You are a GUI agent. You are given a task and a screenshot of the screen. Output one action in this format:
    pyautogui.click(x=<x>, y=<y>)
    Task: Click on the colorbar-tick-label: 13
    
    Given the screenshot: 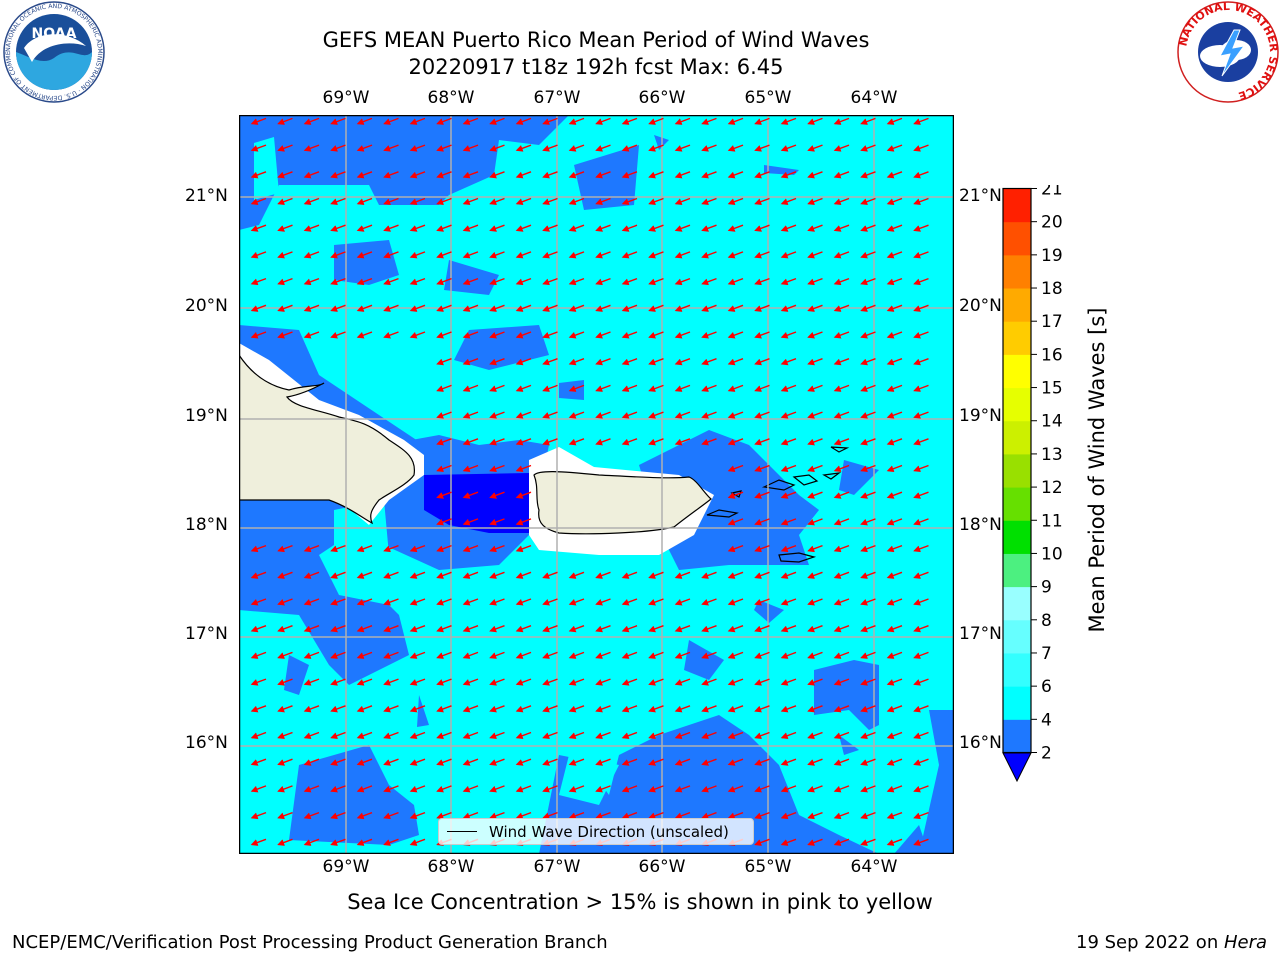 What is the action you would take?
    pyautogui.click(x=1052, y=455)
    